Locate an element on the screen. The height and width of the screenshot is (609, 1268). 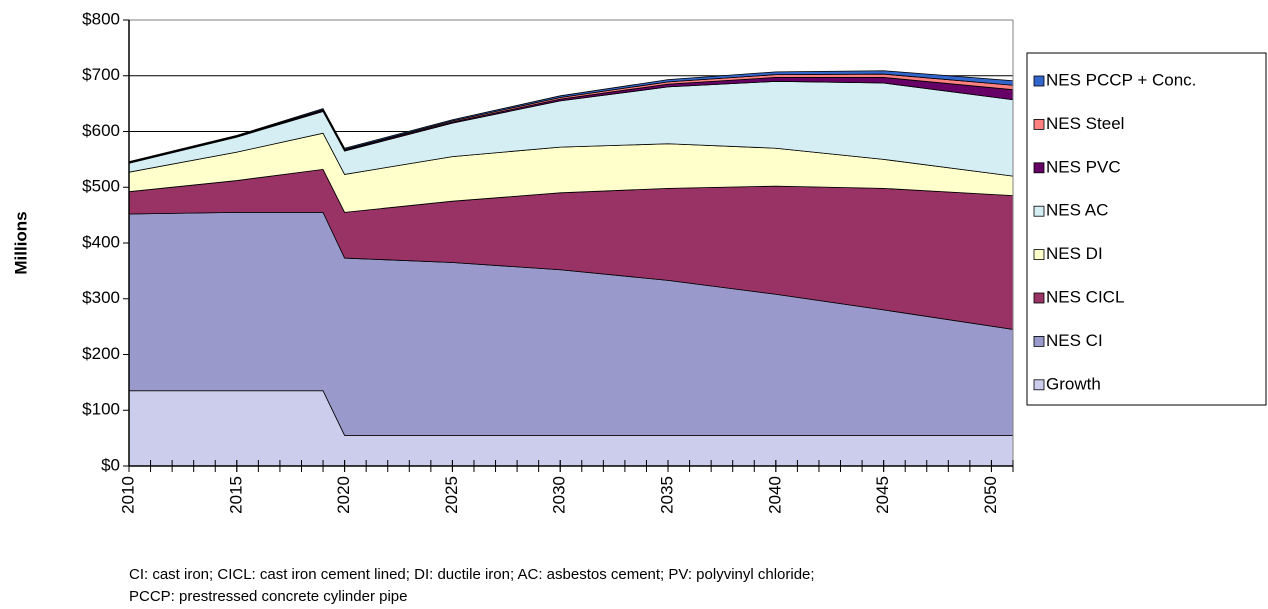
x-tick-label: 2015 is located at coordinates (235, 495).